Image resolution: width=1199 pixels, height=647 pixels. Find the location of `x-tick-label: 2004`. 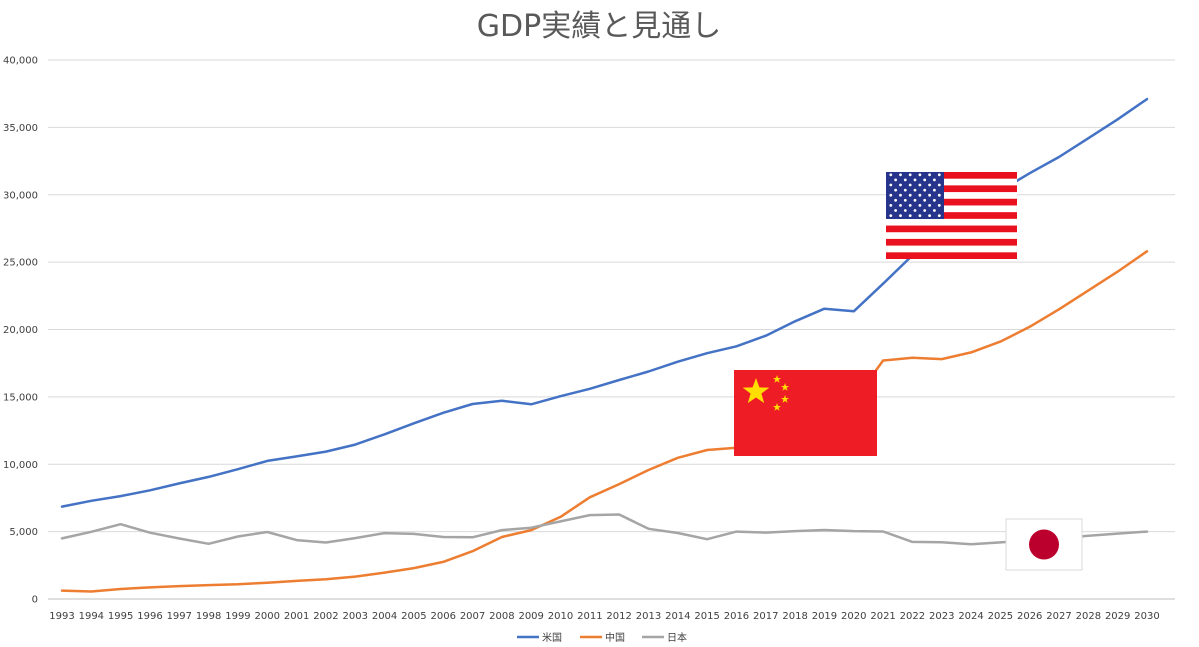

x-tick-label: 2004 is located at coordinates (384, 616).